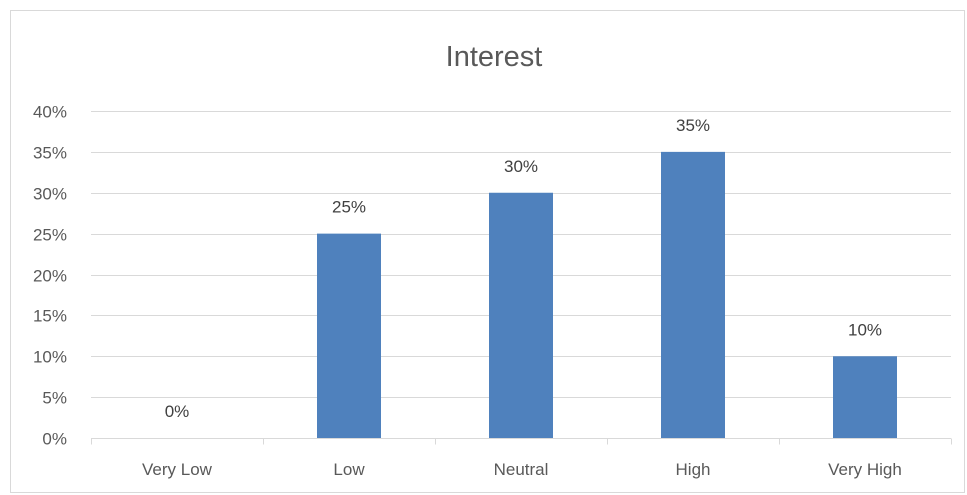 The image size is (967, 495). What do you see at coordinates (693, 294) in the screenshot?
I see `bar-high` at bounding box center [693, 294].